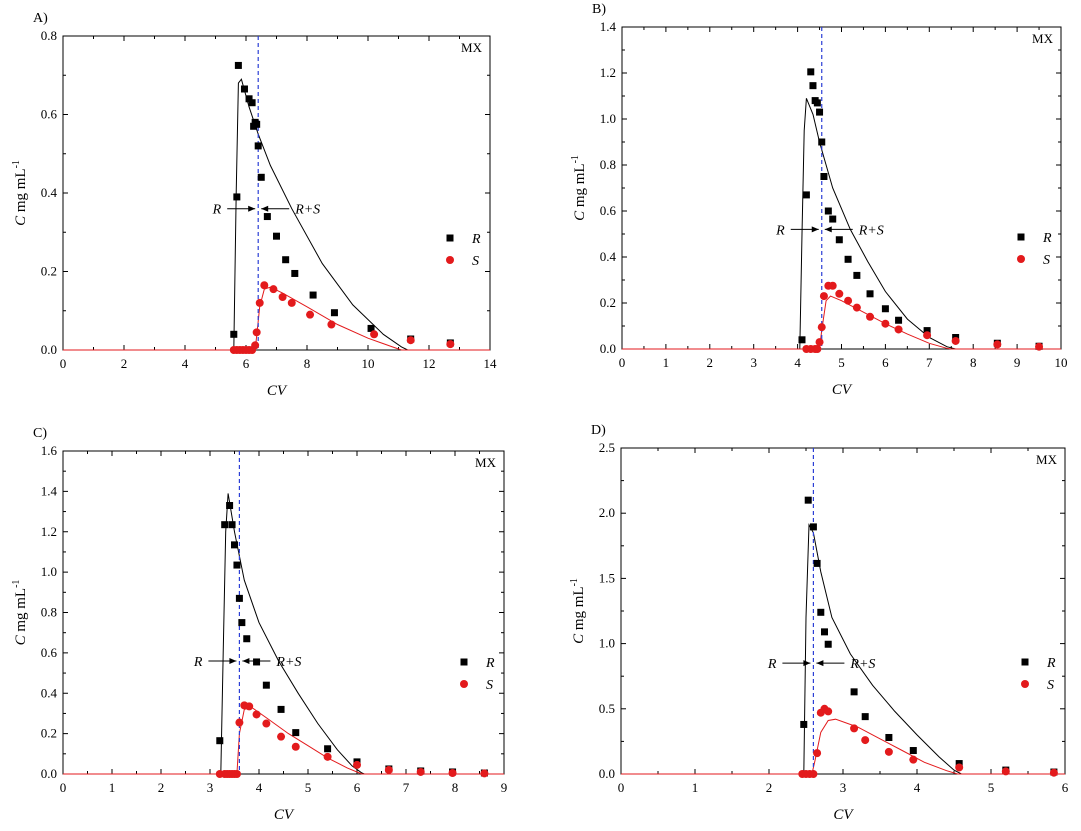  What do you see at coordinates (579, 610) in the screenshot?
I see `y-axis-unit: mg mL` at bounding box center [579, 610].